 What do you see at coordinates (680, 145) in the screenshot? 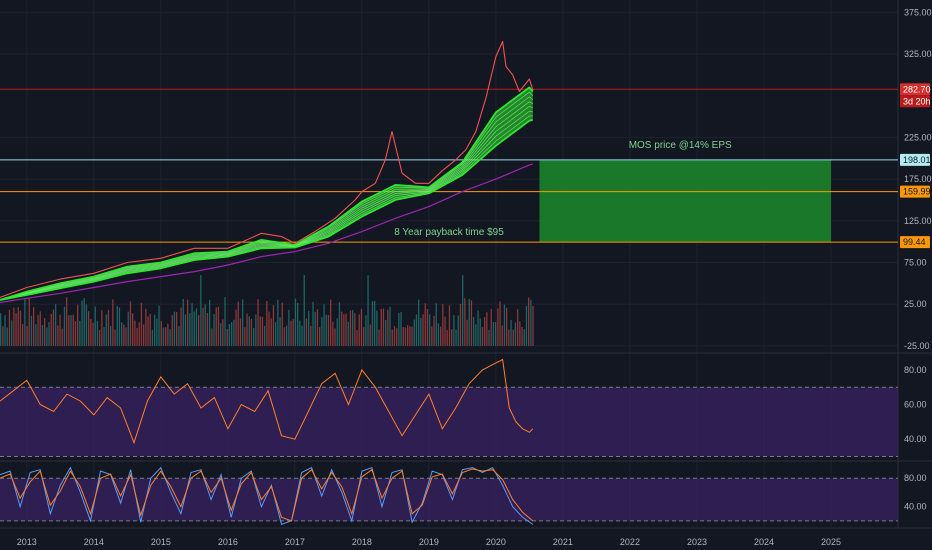
I see `annotation-0: MOS price @14% EPS` at bounding box center [680, 145].